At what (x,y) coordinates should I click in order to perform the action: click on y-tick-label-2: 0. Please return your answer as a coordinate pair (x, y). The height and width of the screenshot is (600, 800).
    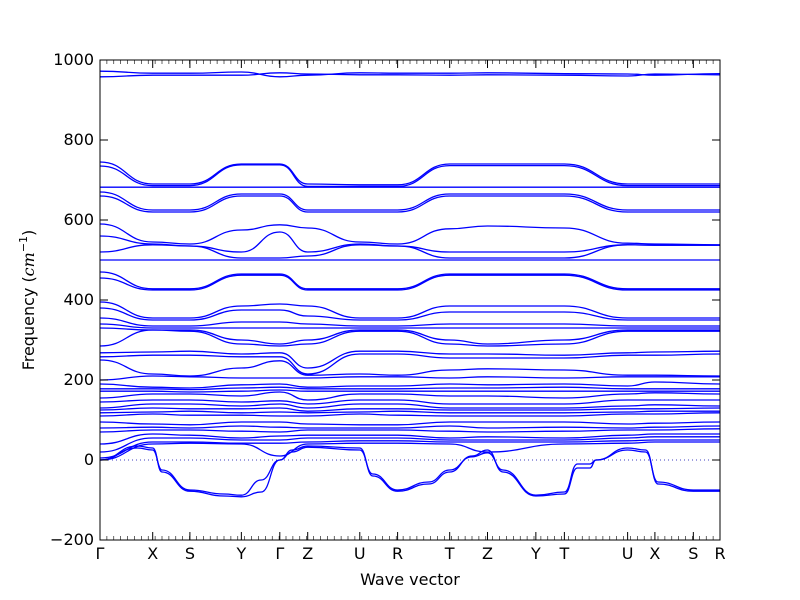
    Looking at the image, I should click on (89, 459).